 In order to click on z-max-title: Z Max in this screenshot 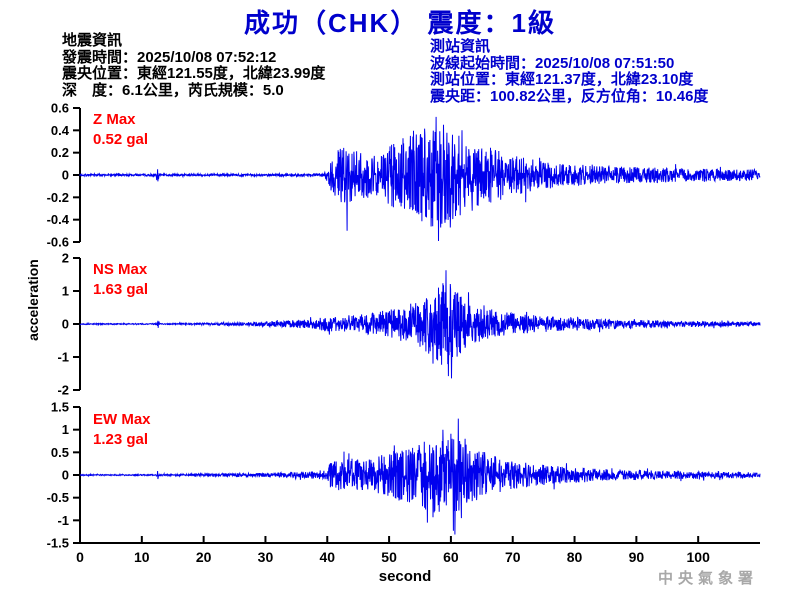, I will do `click(114, 119)`.